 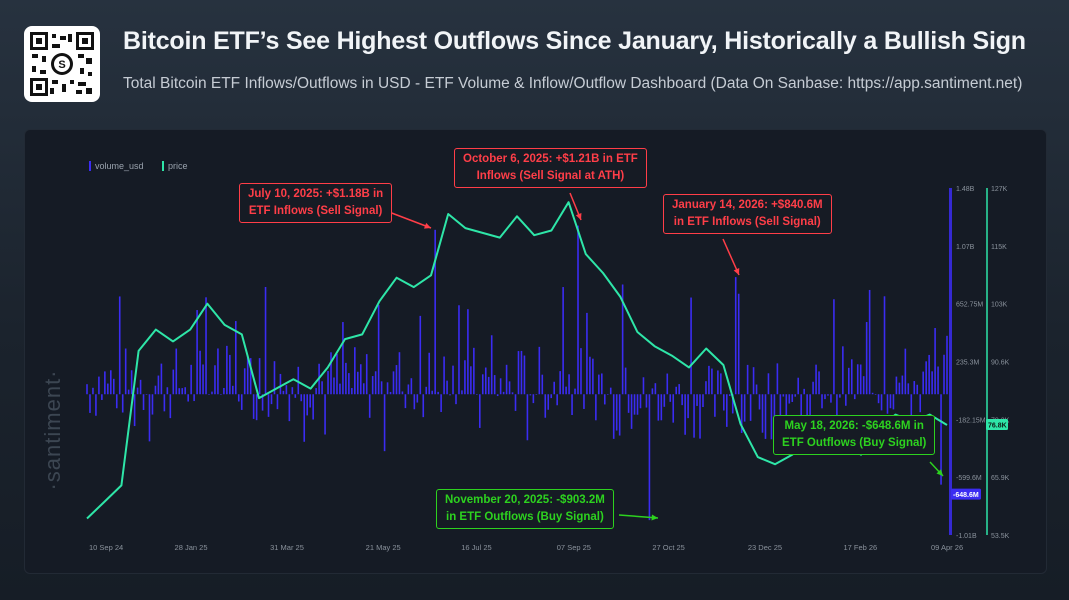 What do you see at coordinates (999, 305) in the screenshot?
I see `price-tick-label: 103K` at bounding box center [999, 305].